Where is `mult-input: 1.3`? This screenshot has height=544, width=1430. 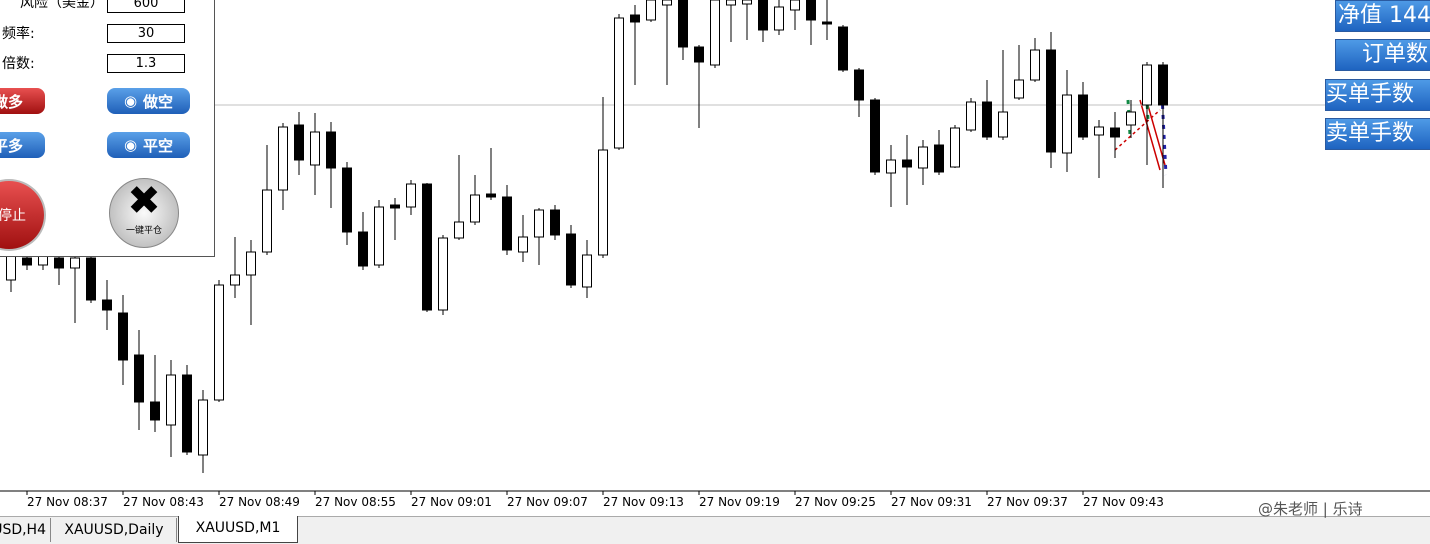
mult-input: 1.3 is located at coordinates (146, 63).